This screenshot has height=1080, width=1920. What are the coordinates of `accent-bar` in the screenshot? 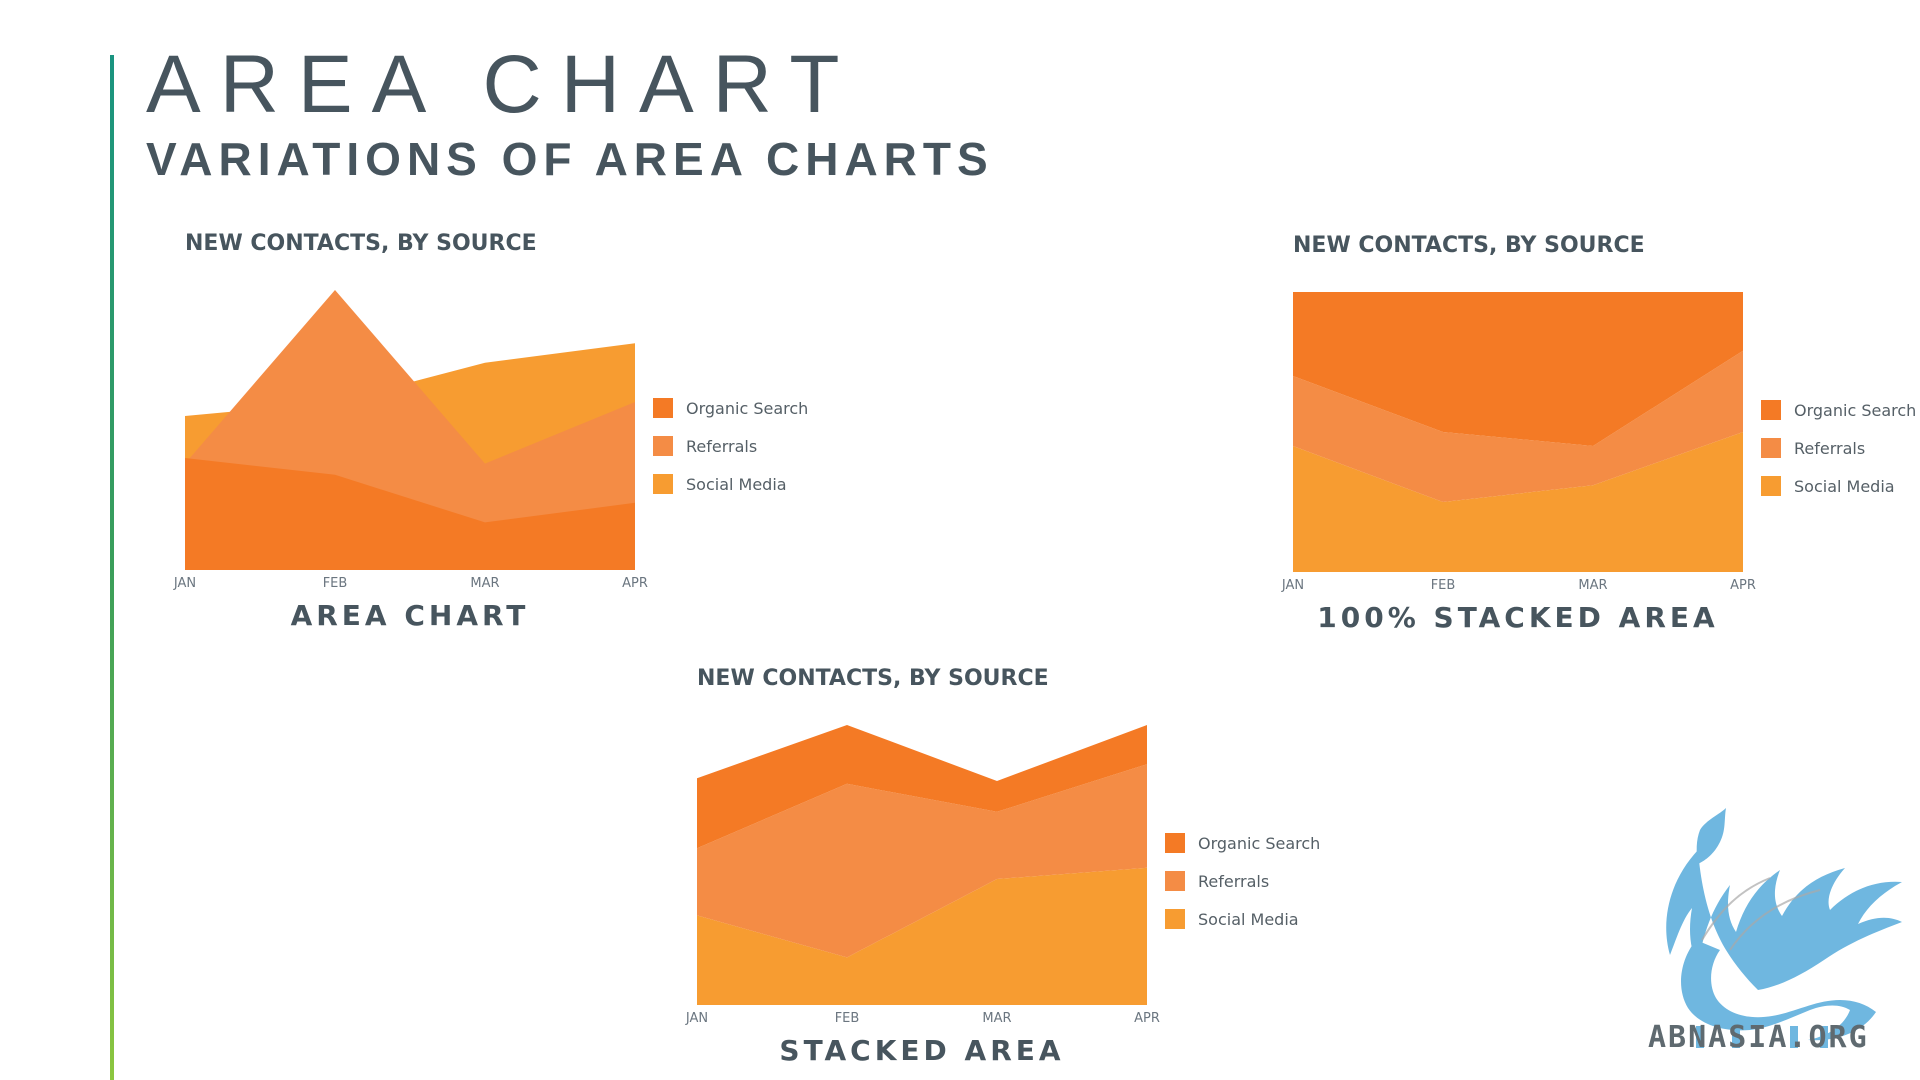 It's located at (112, 567).